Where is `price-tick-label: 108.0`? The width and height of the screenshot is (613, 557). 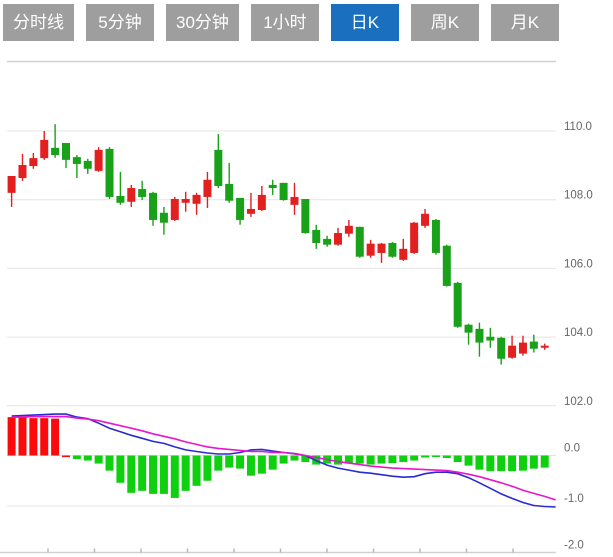
price-tick-label: 108.0 is located at coordinates (578, 196).